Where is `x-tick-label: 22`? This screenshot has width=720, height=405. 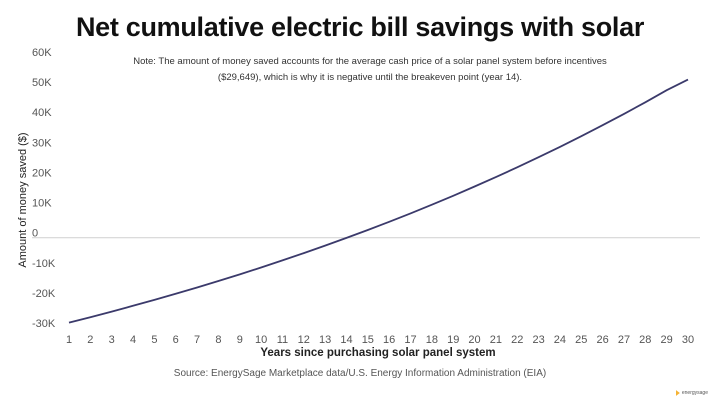
x-tick-label: 22 is located at coordinates (517, 340).